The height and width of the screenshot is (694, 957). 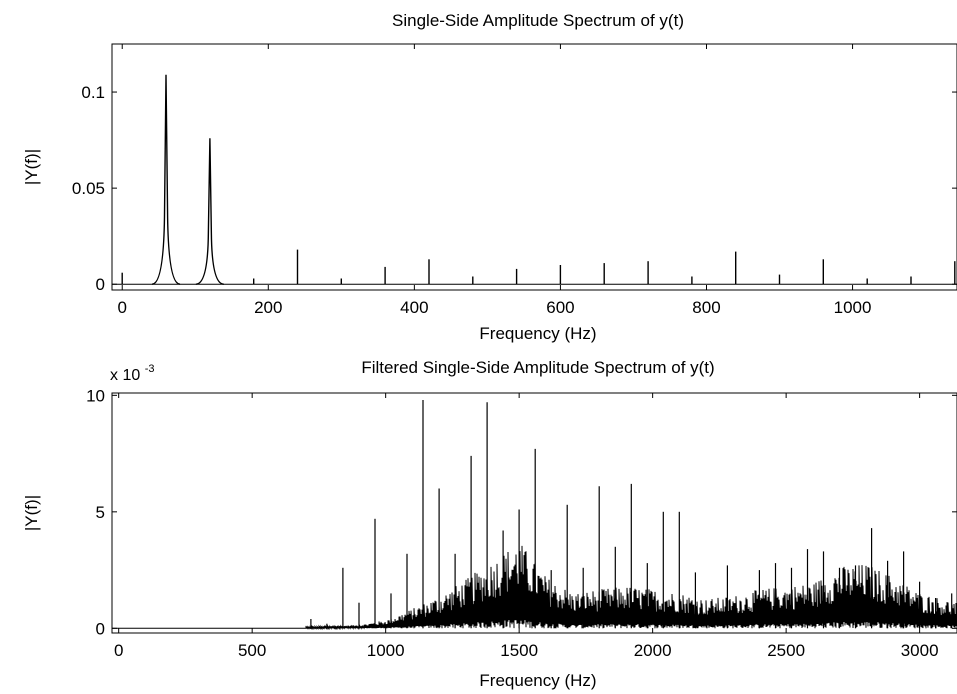 I want to click on bottom-x-tick-label-6: 3000, so click(x=920, y=650).